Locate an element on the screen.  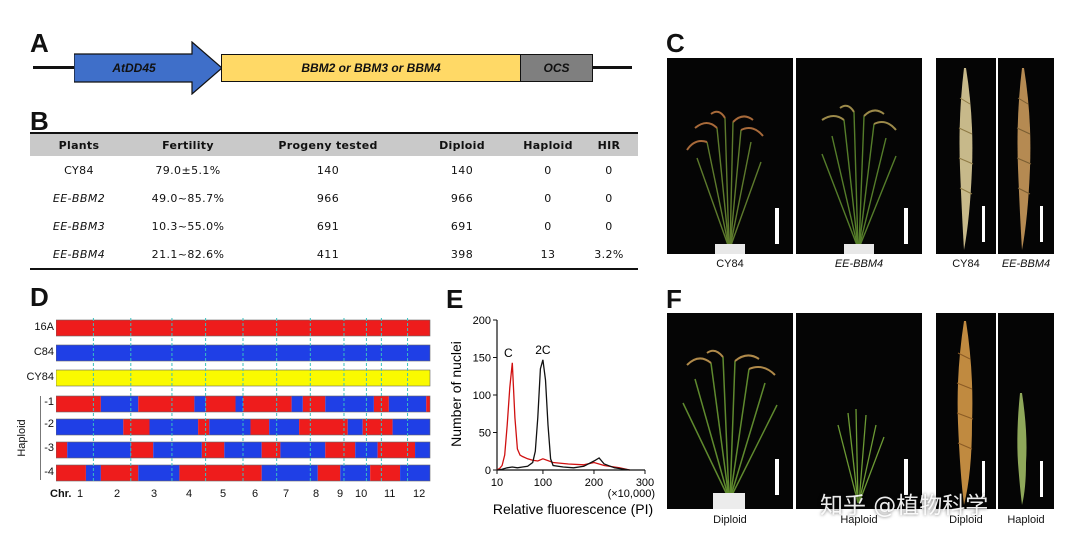
chr-label-9: 9 is located at coordinates (340, 494).